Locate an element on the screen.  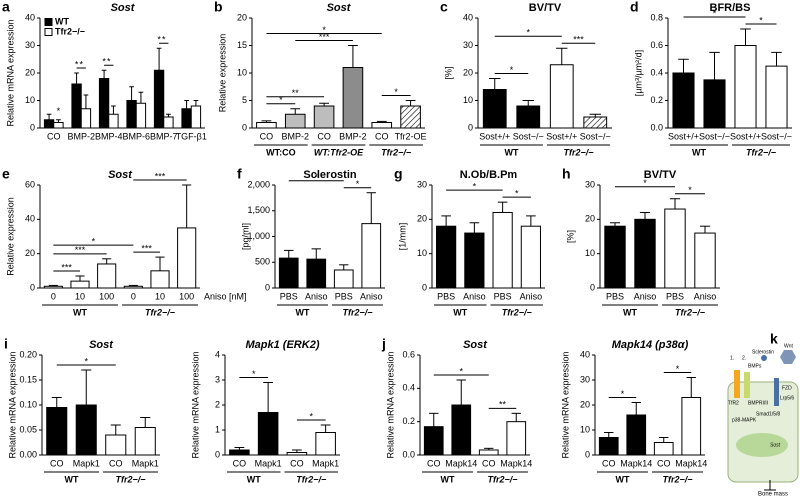
panel-letter: i is located at coordinates (6, 344).